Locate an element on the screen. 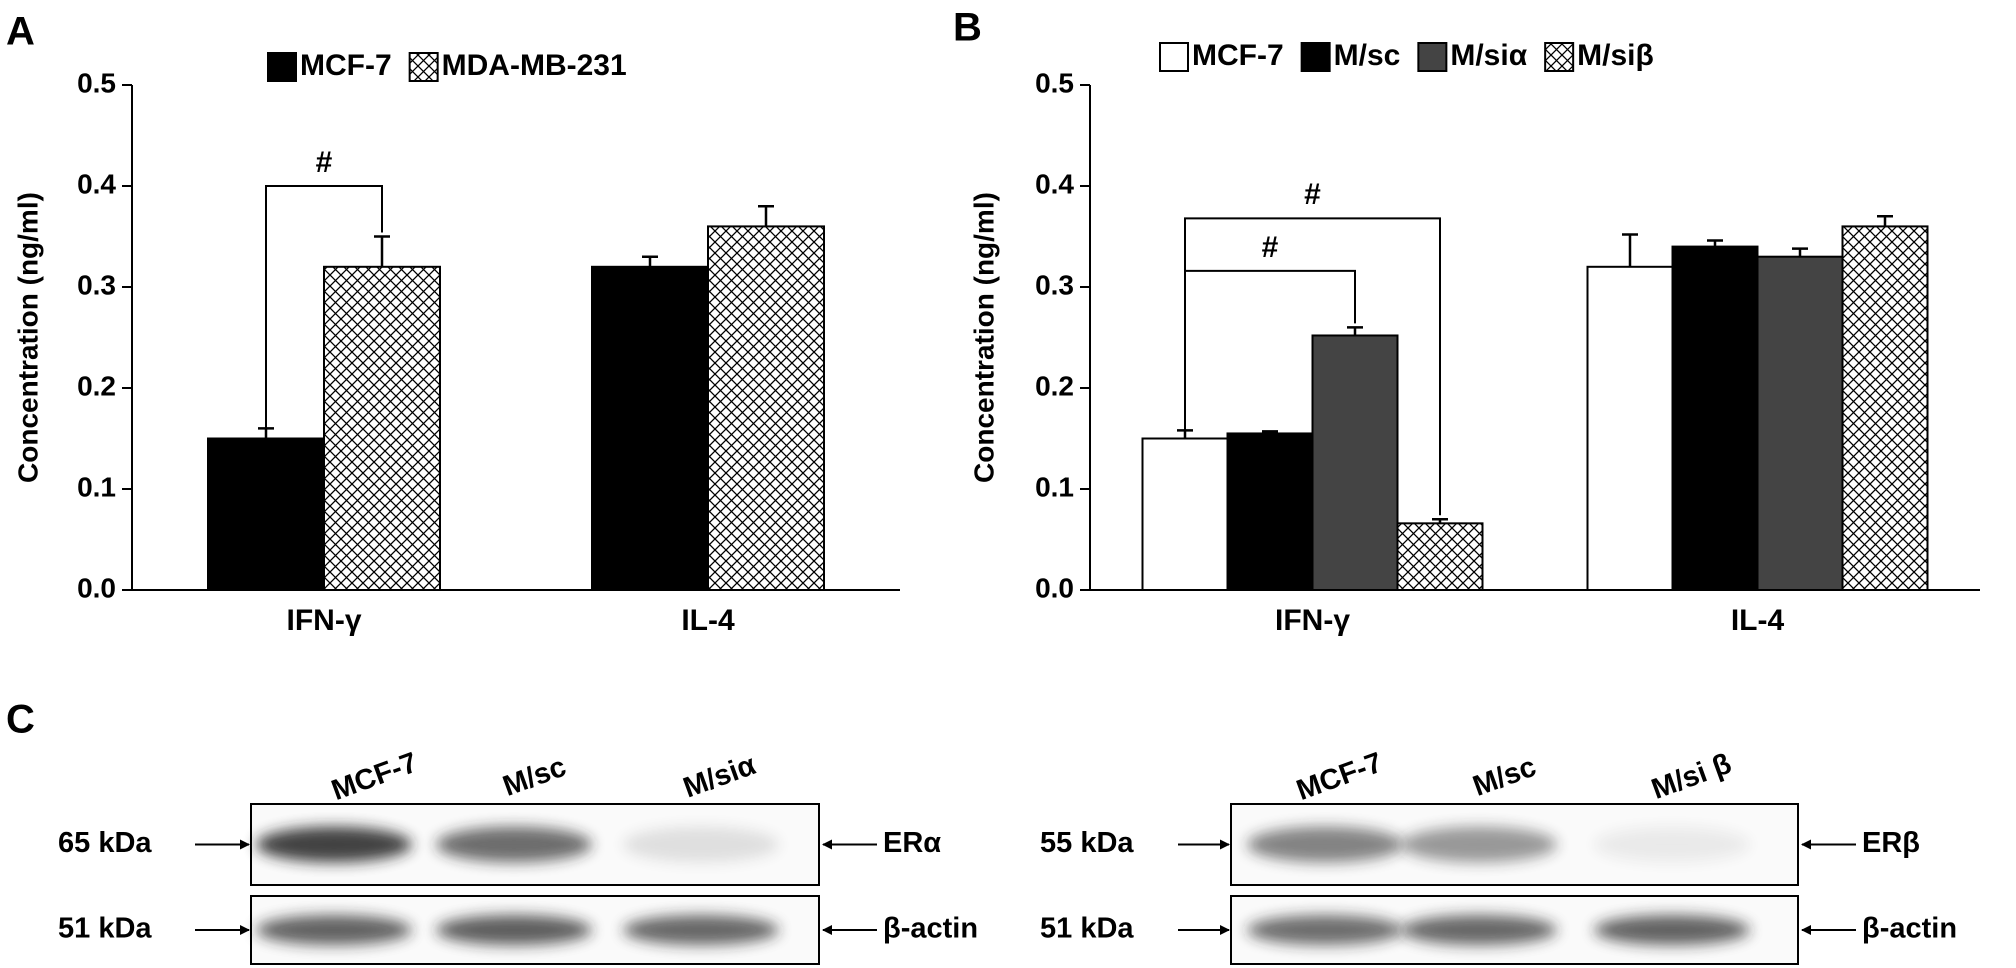  lane-label: M/siα is located at coordinates (719, 777).